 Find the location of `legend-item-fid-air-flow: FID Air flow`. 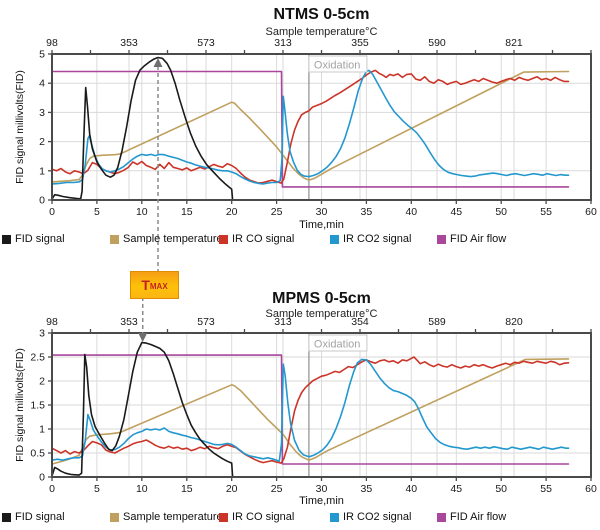

legend-item-fid-air-flow: FID Air flow is located at coordinates (471, 517).